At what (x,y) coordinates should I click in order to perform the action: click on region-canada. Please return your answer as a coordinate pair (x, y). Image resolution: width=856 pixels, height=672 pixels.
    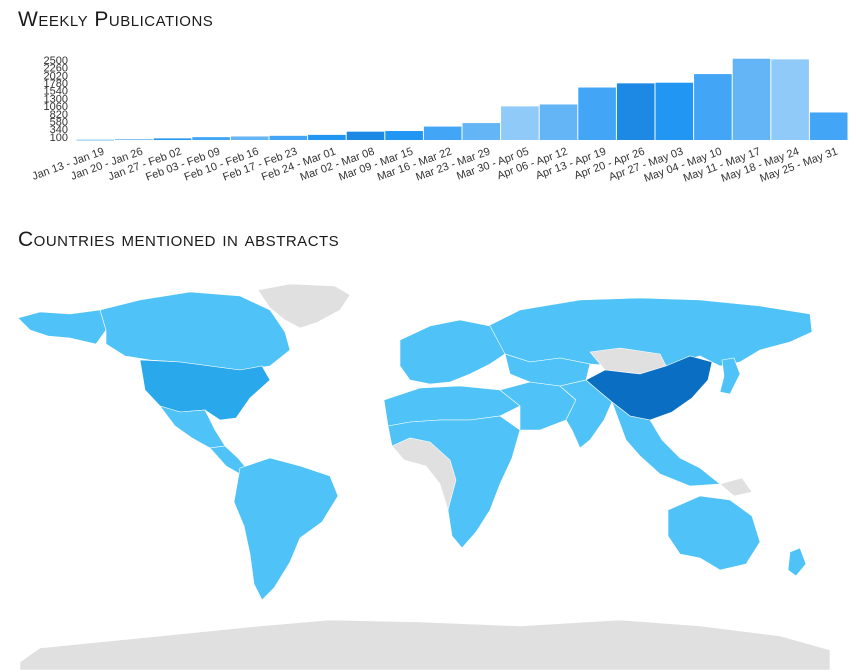
    Looking at the image, I should click on (195, 331).